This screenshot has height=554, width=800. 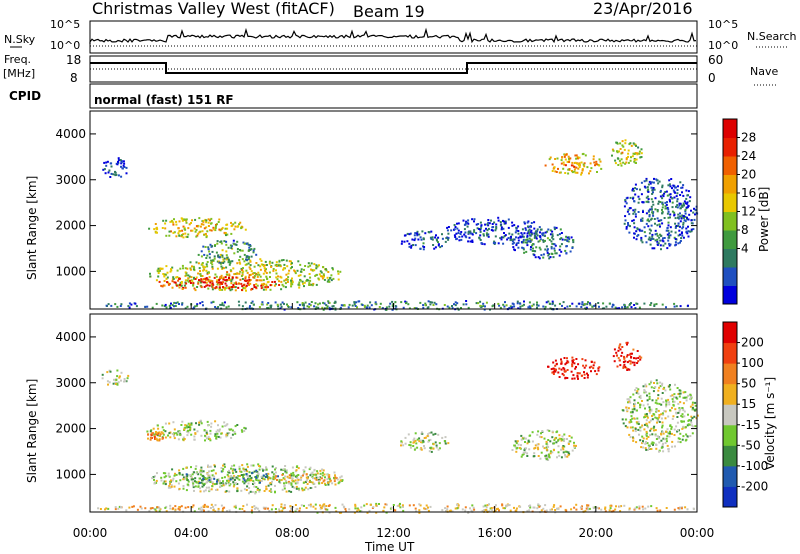 I want to click on x-tick-label: 04:00, so click(x=191, y=533).